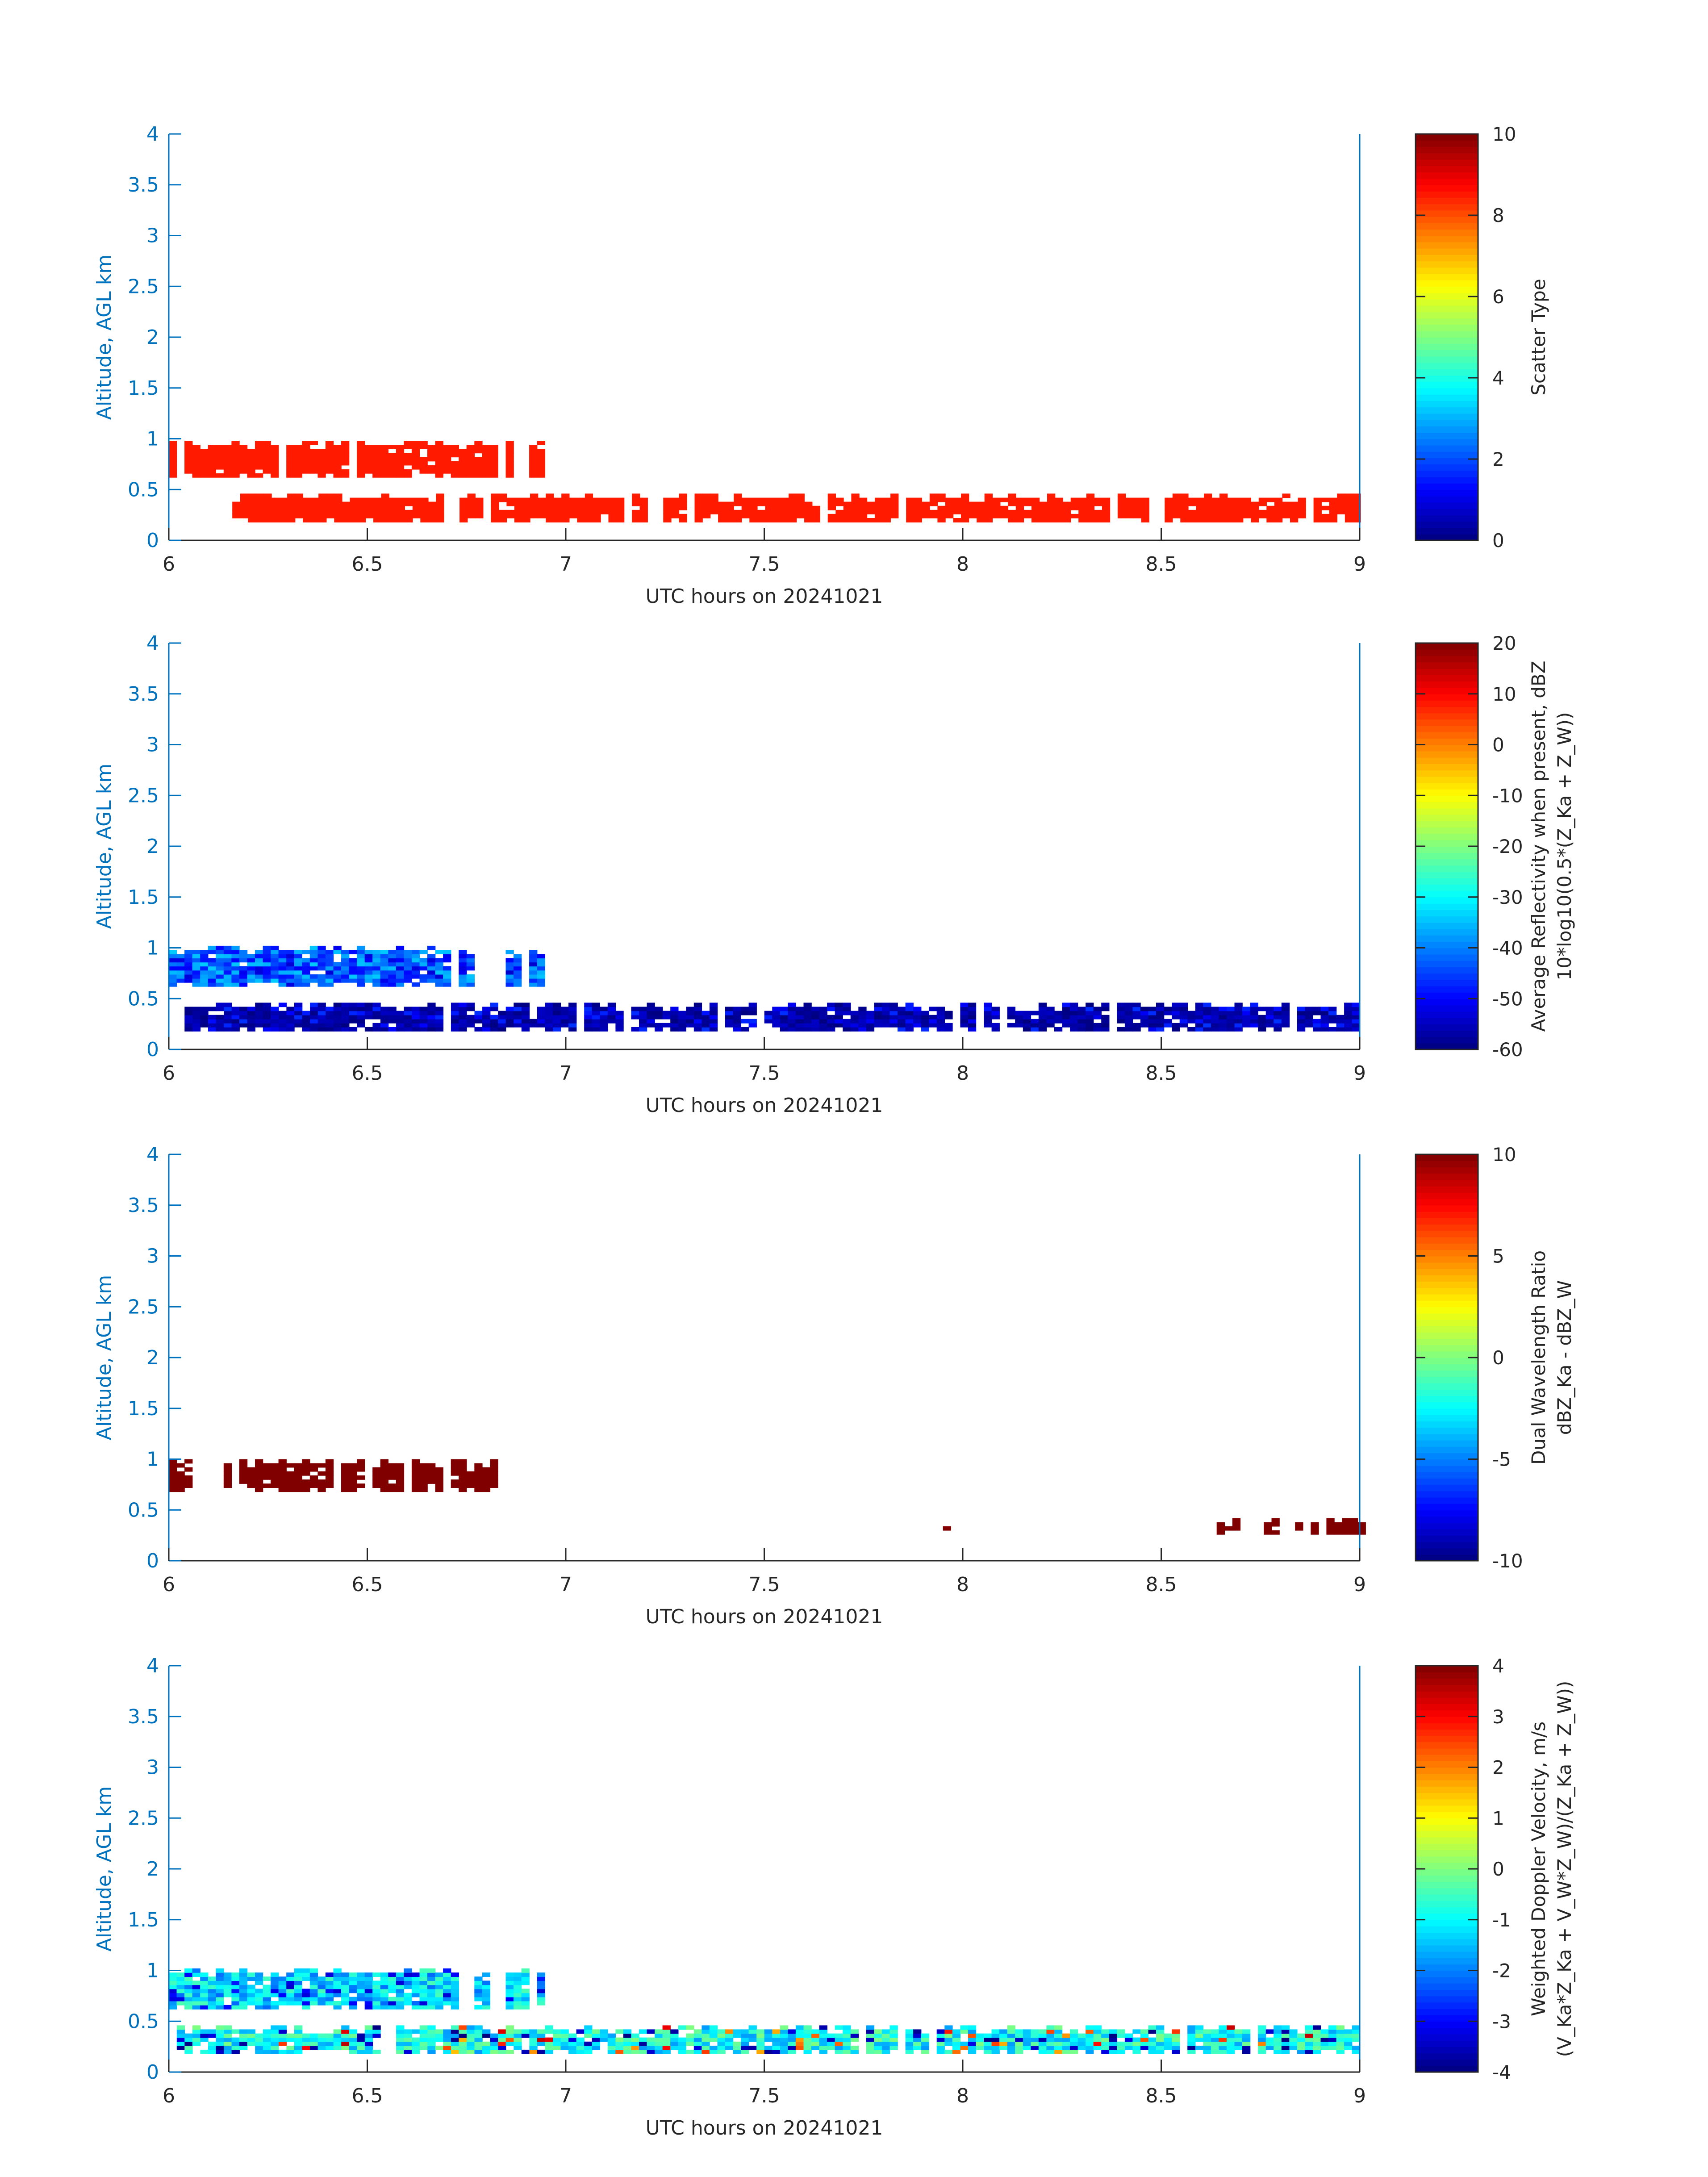 The height and width of the screenshot is (2177, 1708). Describe the element at coordinates (1504, 1155) in the screenshot. I see `colorbar-tick-label: 10` at that location.